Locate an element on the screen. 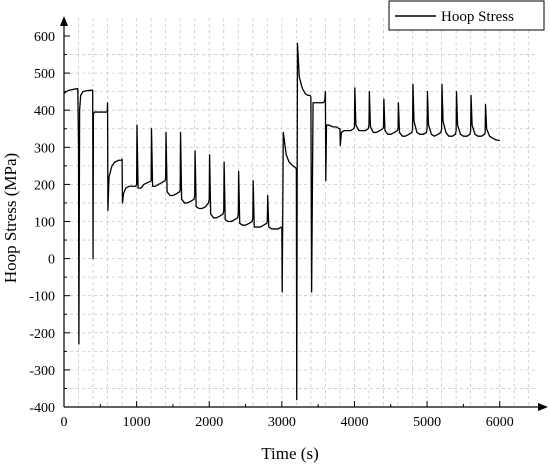 The width and height of the screenshot is (550, 468). x-tick-label: 0 is located at coordinates (64, 422).